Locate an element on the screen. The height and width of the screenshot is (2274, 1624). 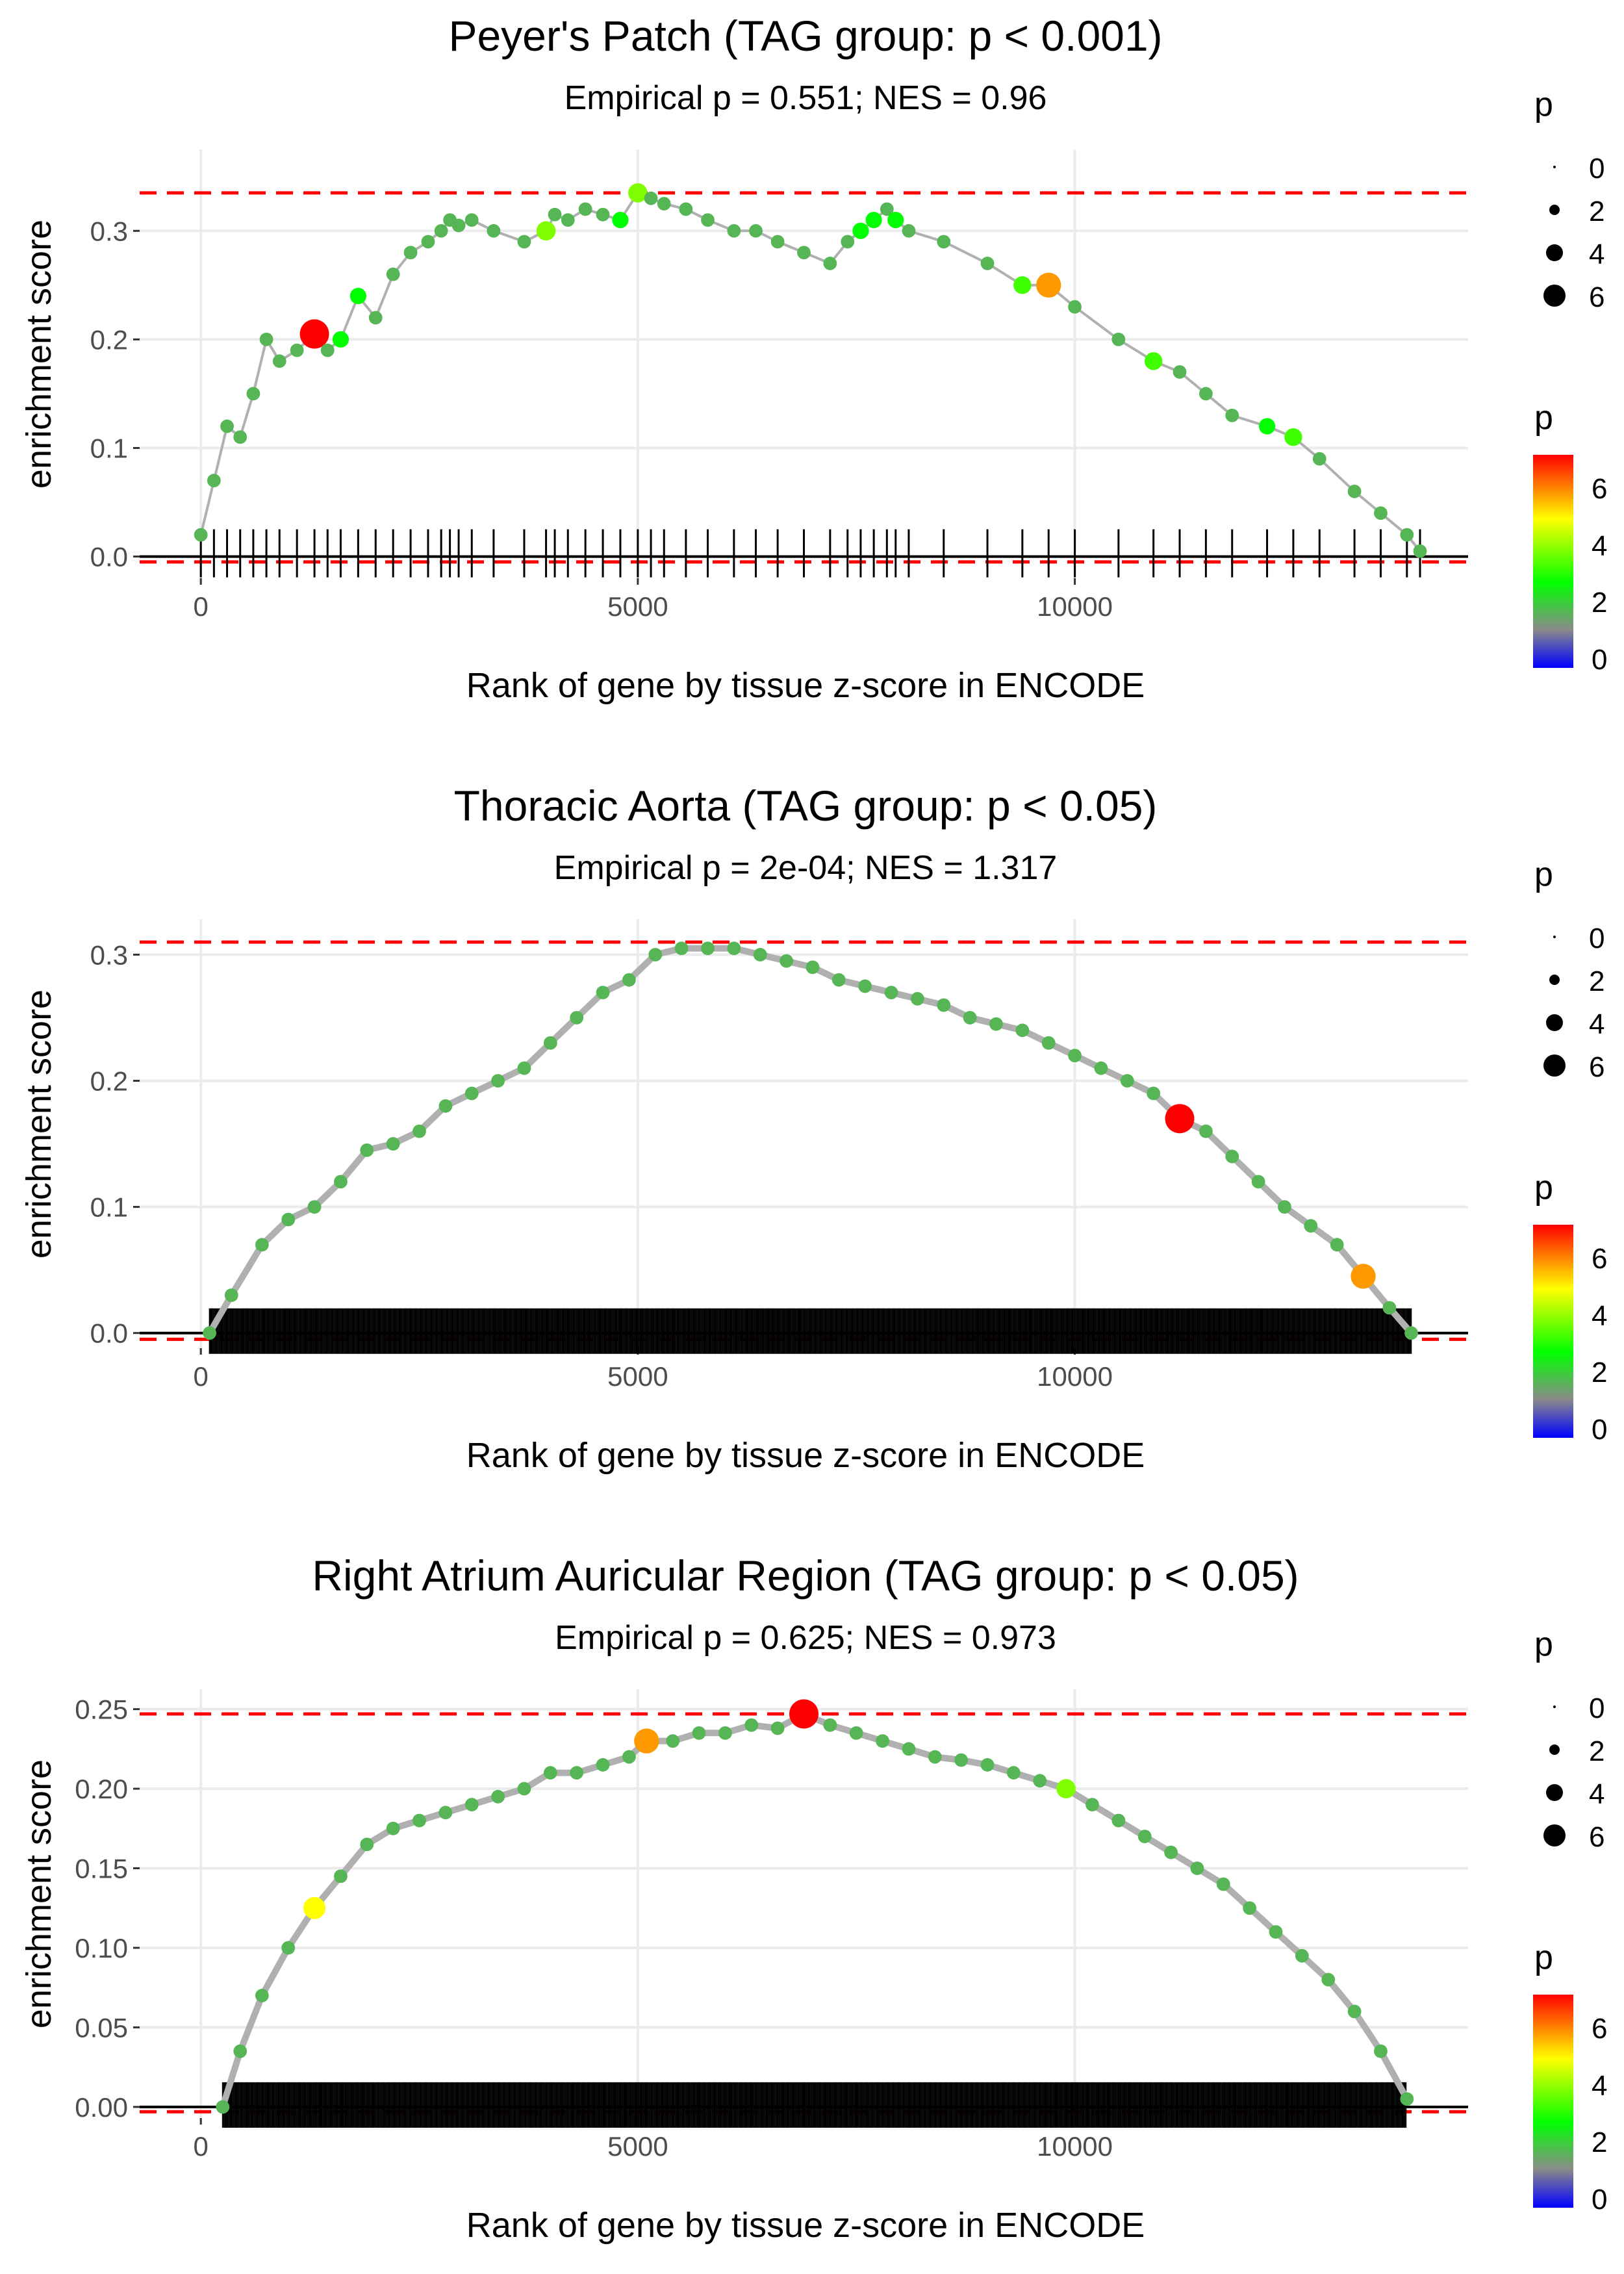
size-legend-label: 2 is located at coordinates (1597, 1751).